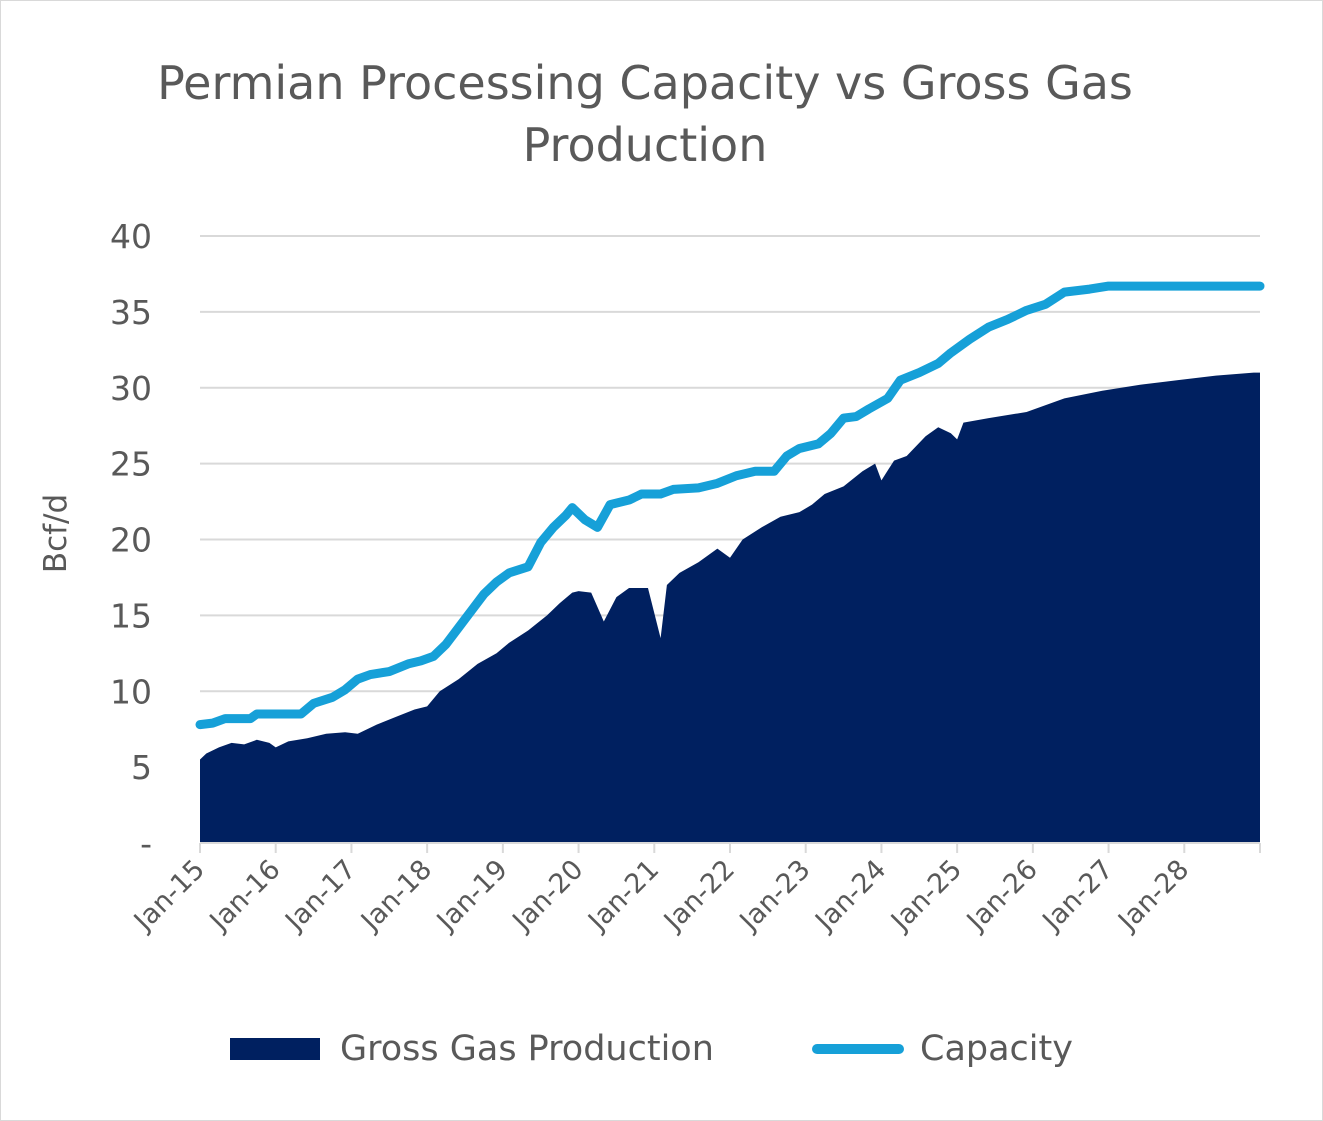 This screenshot has width=1323, height=1121. I want to click on legend-label-production: Gross Gas Production, so click(527, 1049).